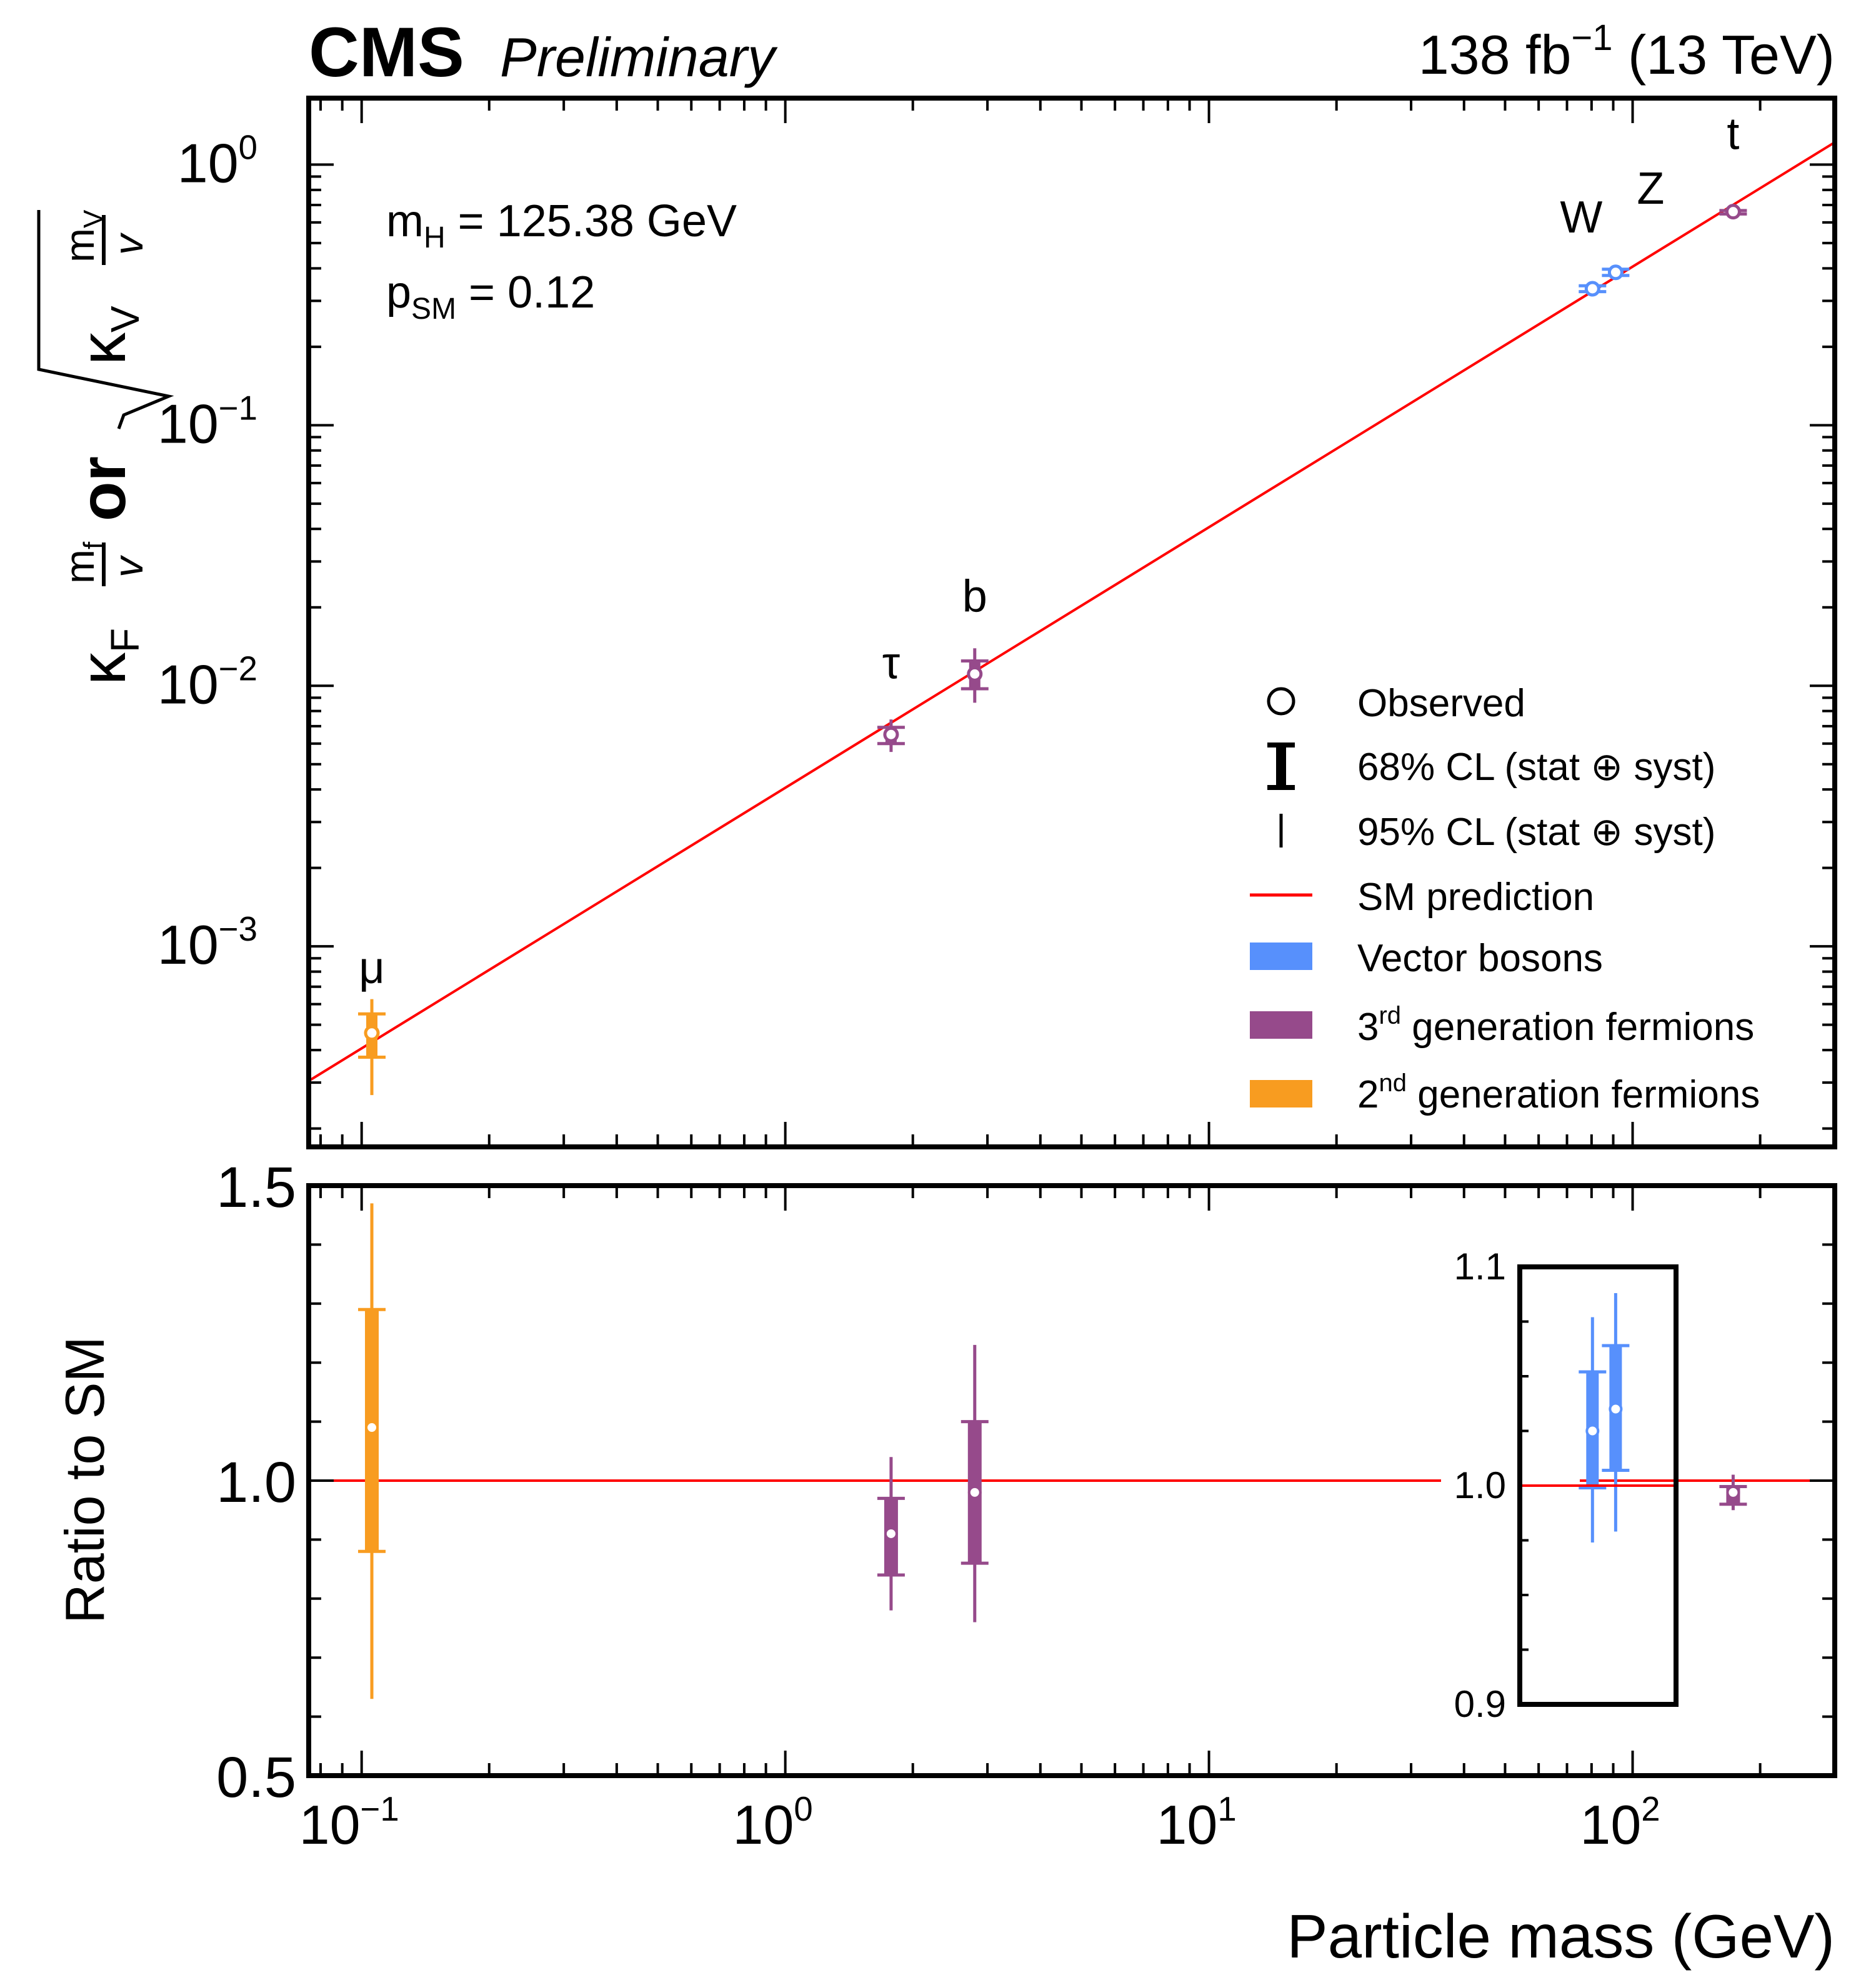 This screenshot has height=1980, width=1876. What do you see at coordinates (974, 596) in the screenshot?
I see `particle-label-b: b` at bounding box center [974, 596].